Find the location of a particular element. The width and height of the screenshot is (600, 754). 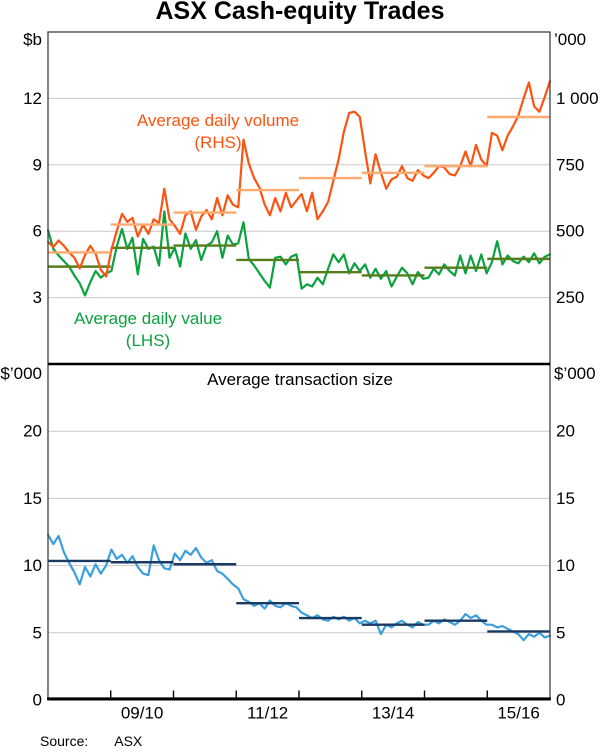

value-series-label-line1: Average daily value is located at coordinates (148, 318).